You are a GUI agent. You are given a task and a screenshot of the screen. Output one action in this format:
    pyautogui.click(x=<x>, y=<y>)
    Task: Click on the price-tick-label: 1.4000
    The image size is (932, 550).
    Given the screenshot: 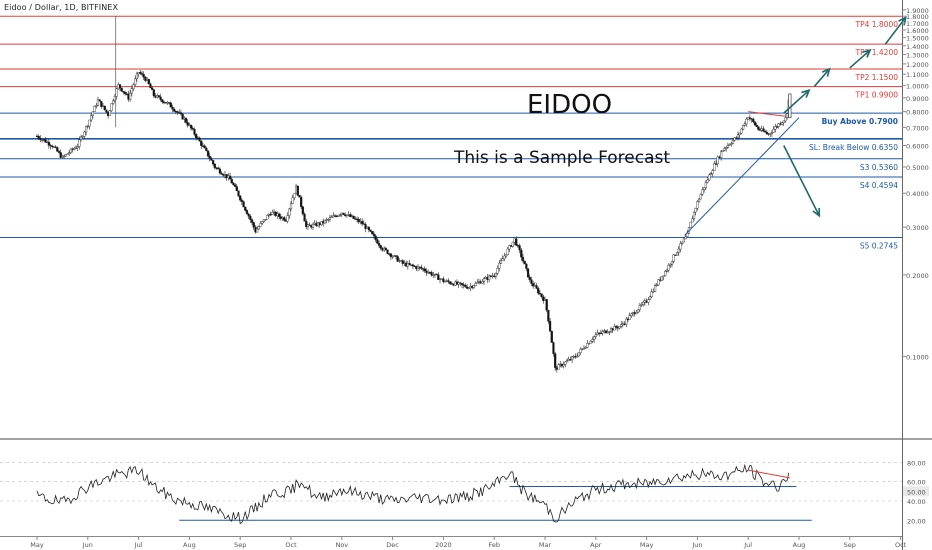 What is the action you would take?
    pyautogui.click(x=917, y=47)
    